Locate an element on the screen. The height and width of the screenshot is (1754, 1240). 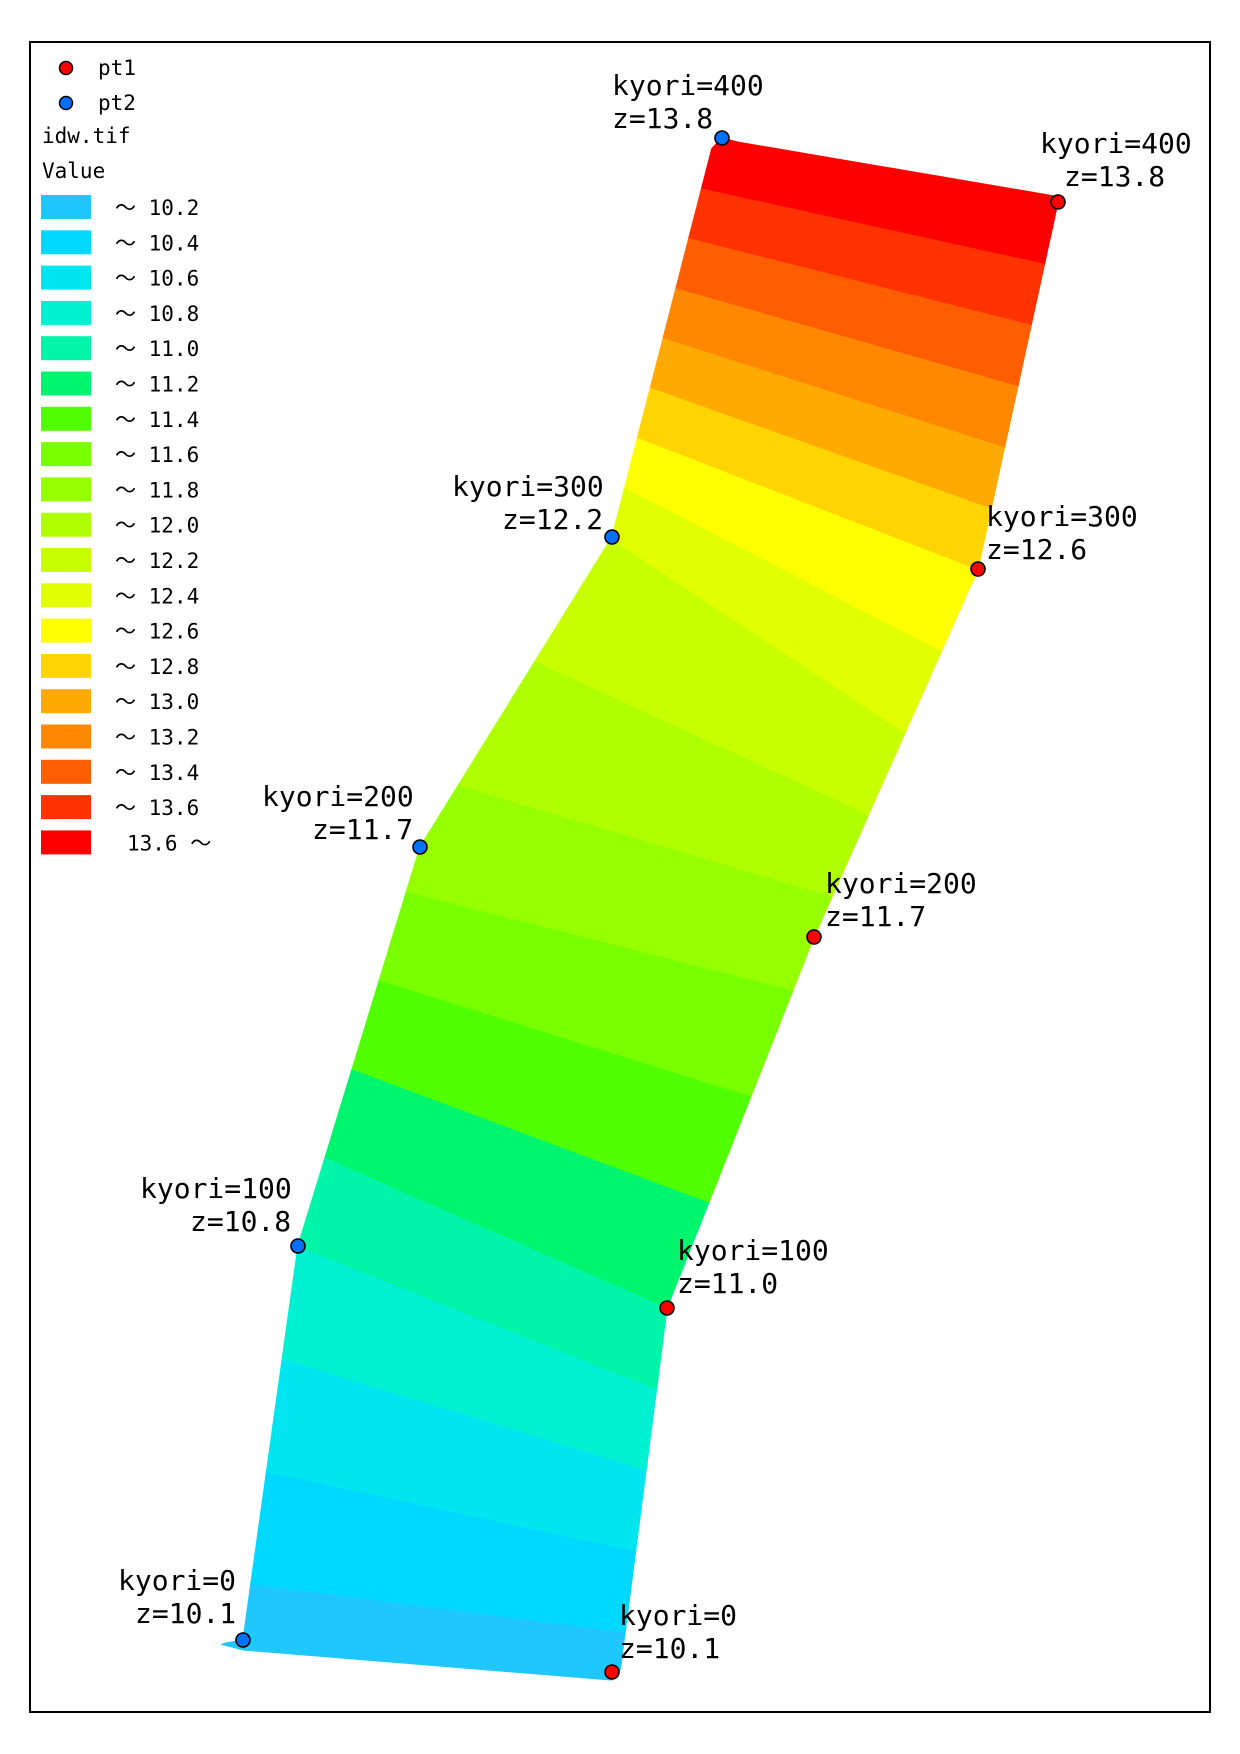
pt1-0-kyori-label: kyori=0 is located at coordinates (678, 1615).